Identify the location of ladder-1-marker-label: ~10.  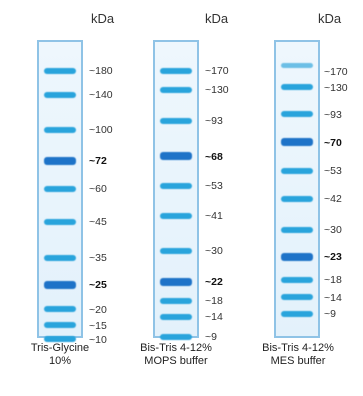
(98, 340).